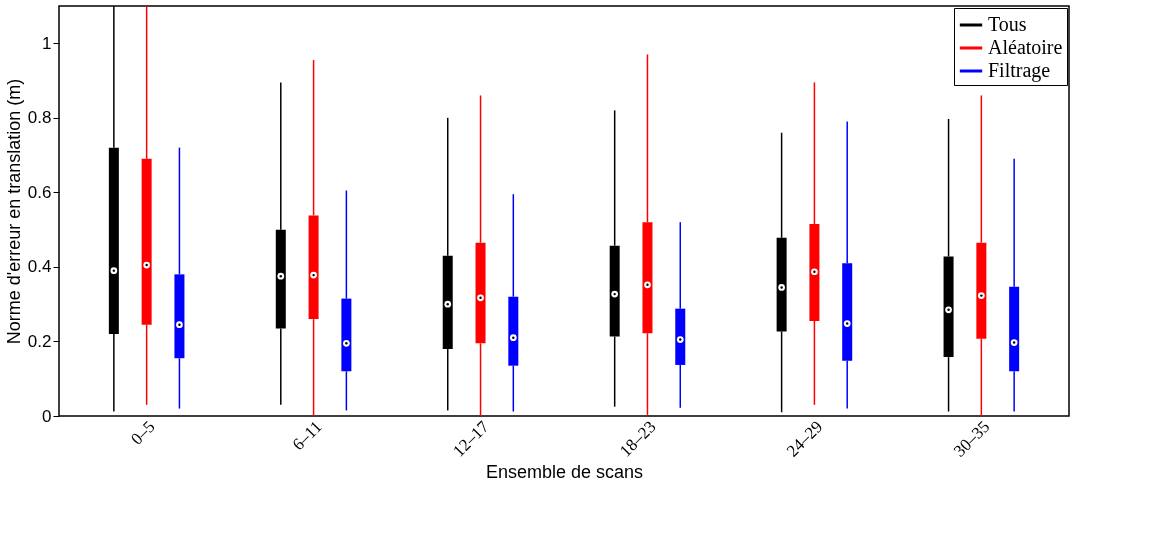 Image resolution: width=1161 pixels, height=533 pixels. Describe the element at coordinates (39, 192) in the screenshot. I see `y-tick-label: 0.6` at that location.